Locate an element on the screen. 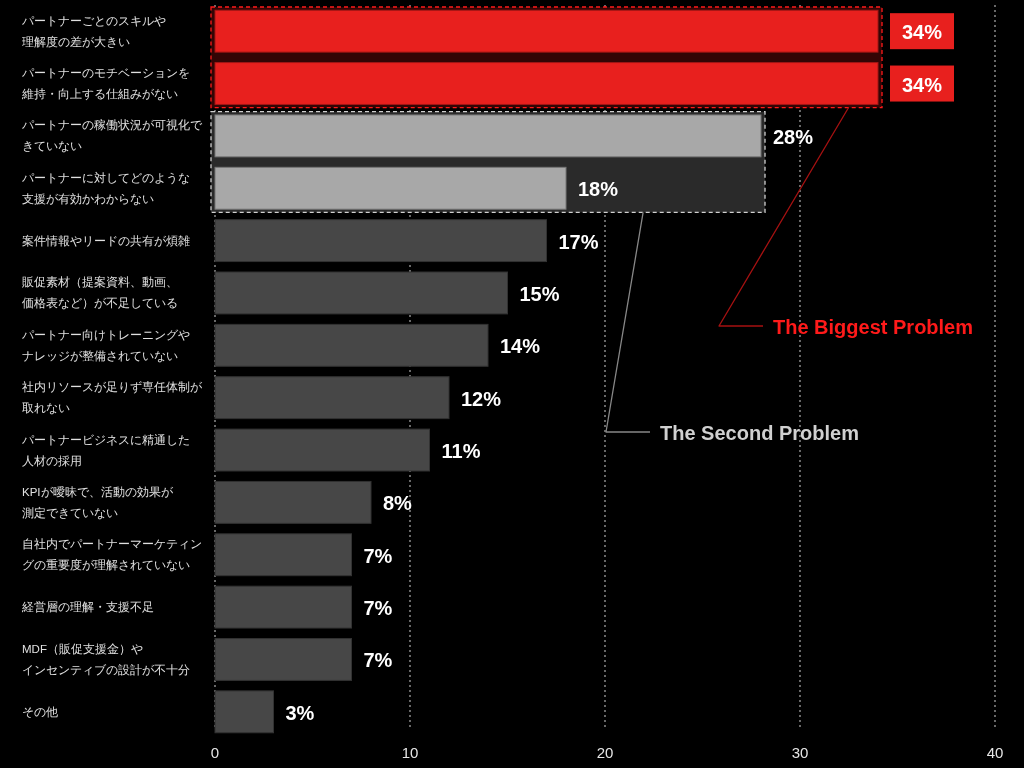 This screenshot has height=768, width=1024. y-tick-label: KPIが曖昧で、活動の効果が測定できていない is located at coordinates (98, 502).